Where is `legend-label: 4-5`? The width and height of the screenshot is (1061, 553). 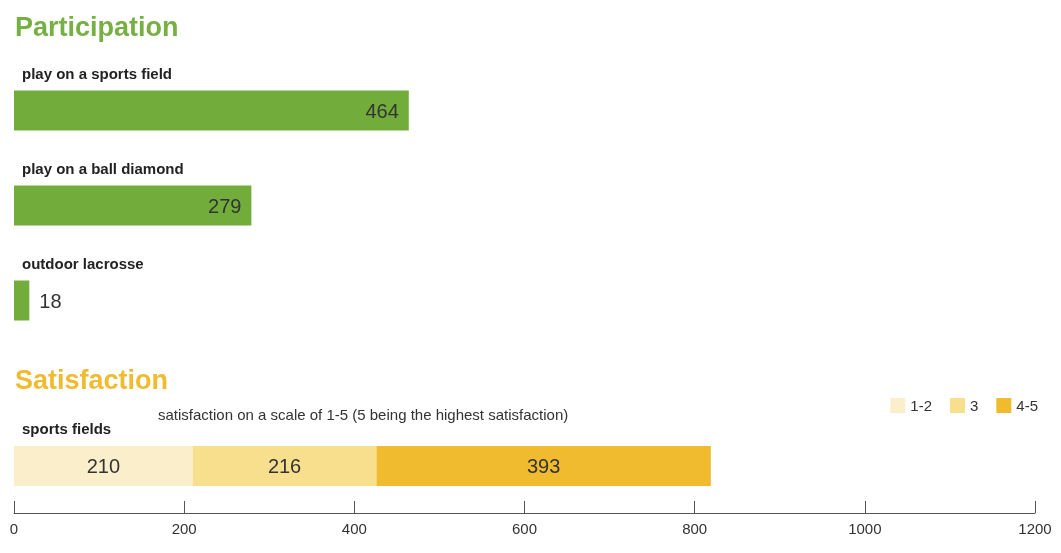
legend-label: 4-5 is located at coordinates (1027, 405).